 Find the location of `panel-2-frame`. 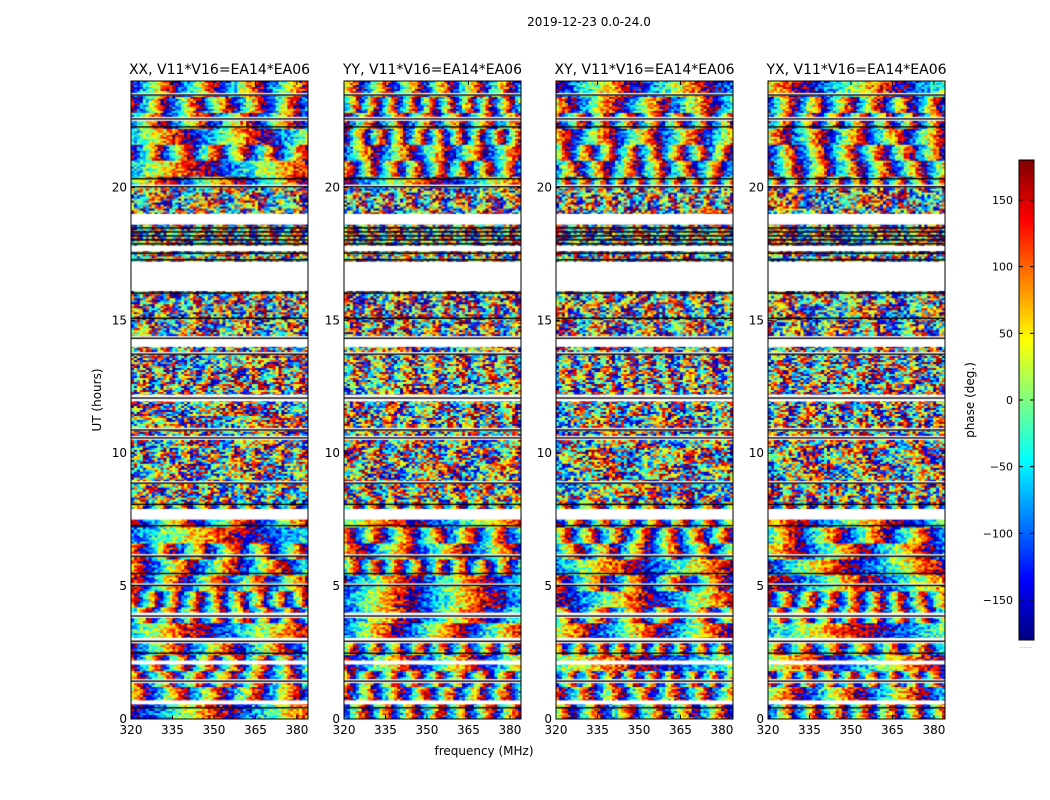

panel-2-frame is located at coordinates (432, 400).